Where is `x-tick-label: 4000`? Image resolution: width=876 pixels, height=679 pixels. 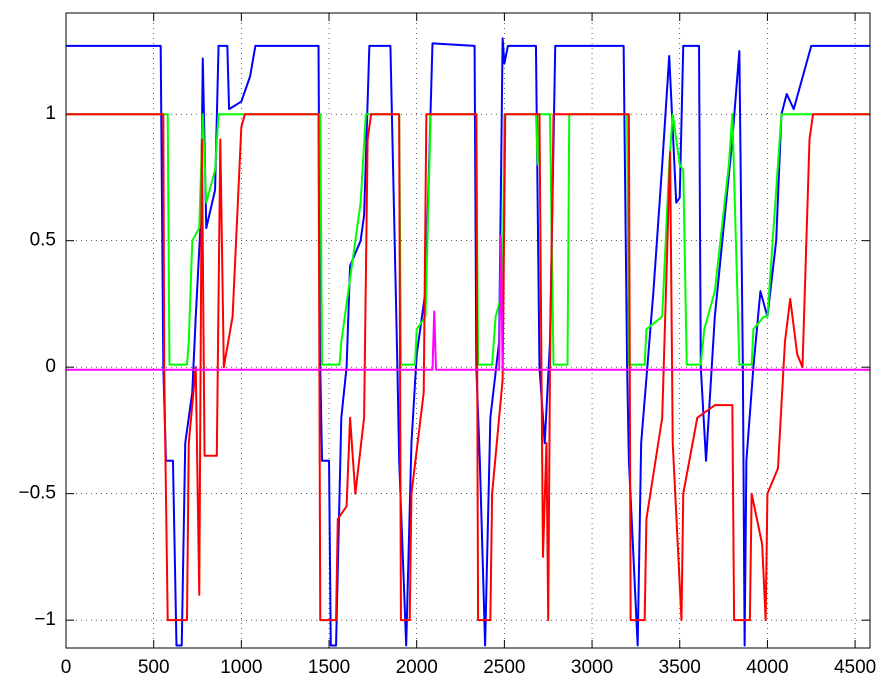
x-tick-label: 4000 is located at coordinates (767, 667).